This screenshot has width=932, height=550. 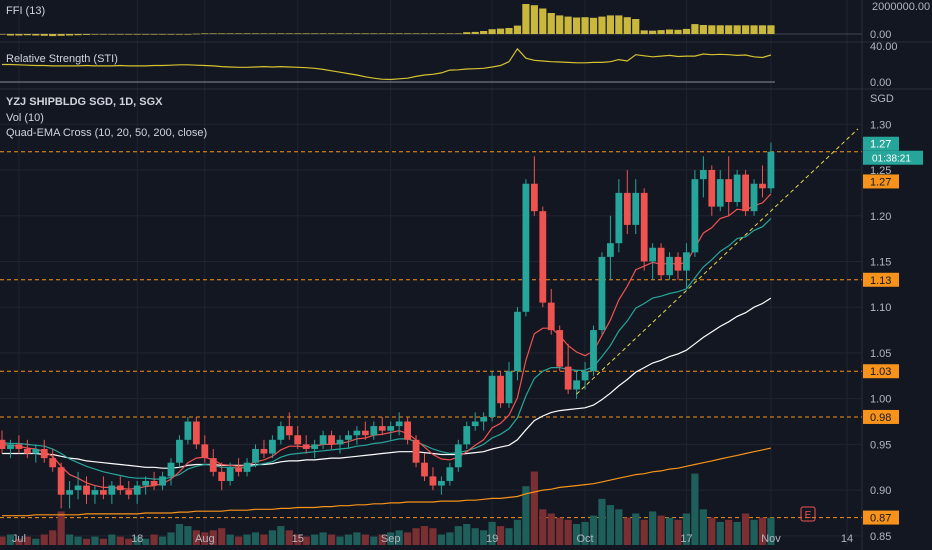 What do you see at coordinates (808, 514) in the screenshot?
I see `earnings-badge` at bounding box center [808, 514].